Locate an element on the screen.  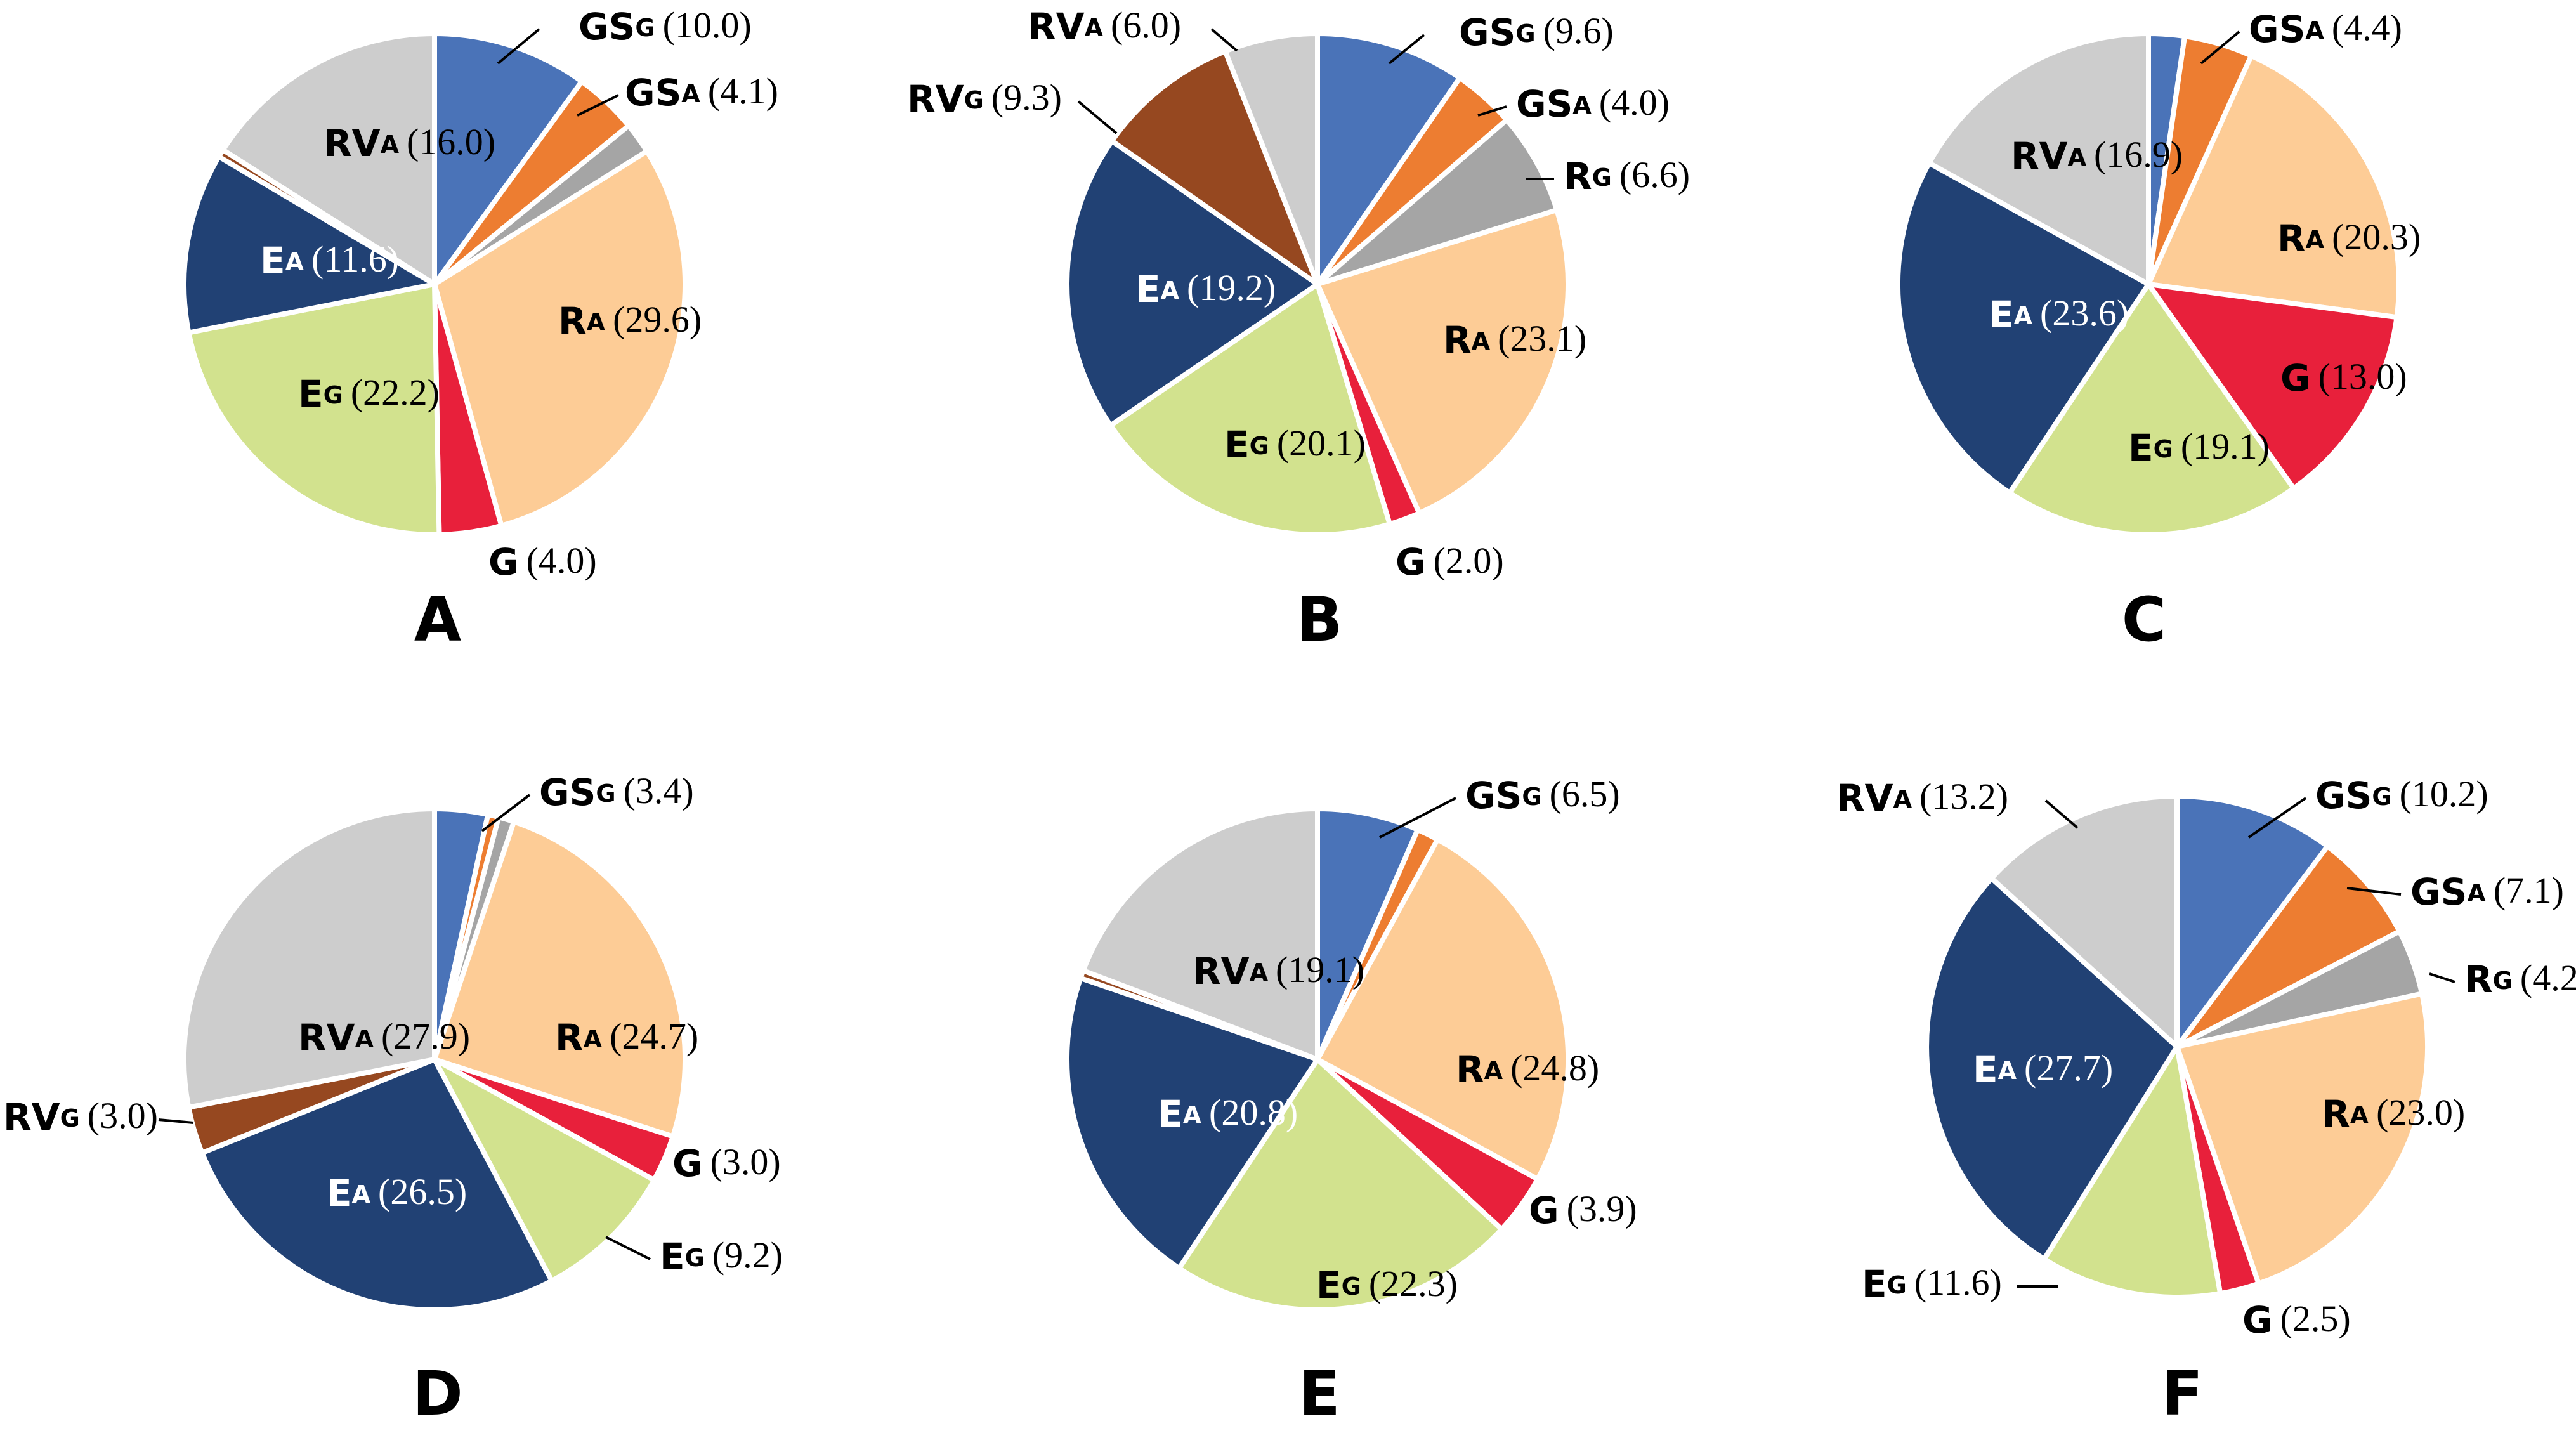
slice-label-gs-g: GSG (3.4) is located at coordinates (616, 792).